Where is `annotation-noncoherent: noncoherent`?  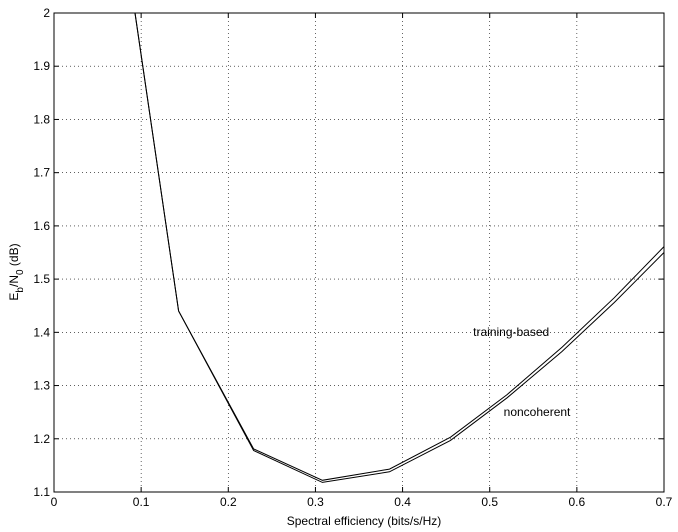
annotation-noncoherent: noncoherent is located at coordinates (537, 412).